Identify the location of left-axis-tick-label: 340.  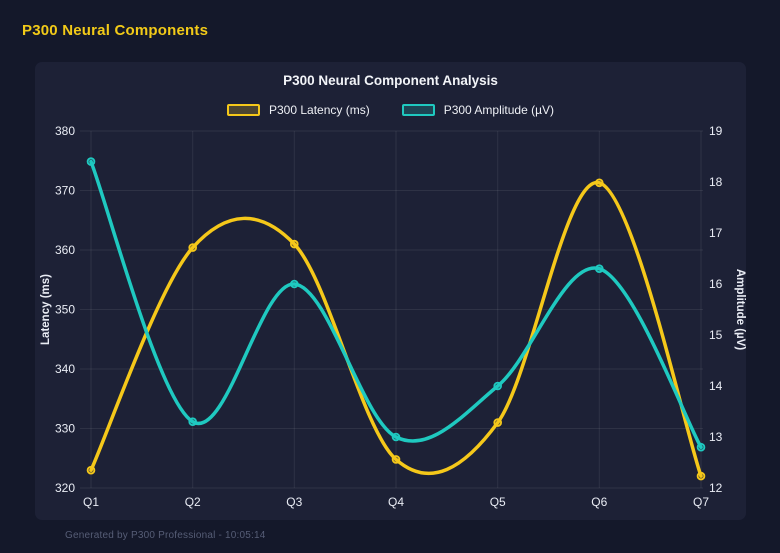
(65, 369).